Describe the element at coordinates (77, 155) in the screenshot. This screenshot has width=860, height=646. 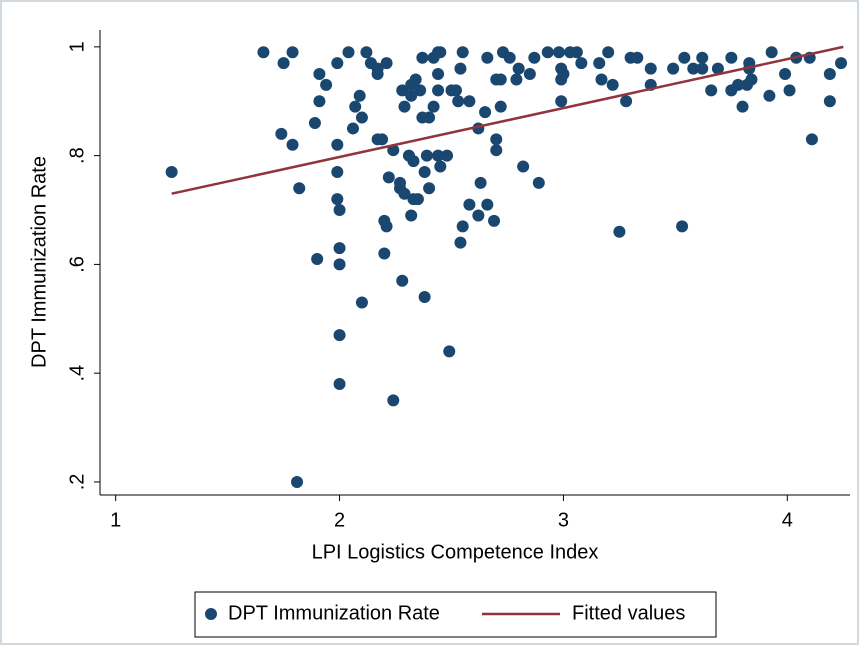
I see `y-tick-label: .8` at that location.